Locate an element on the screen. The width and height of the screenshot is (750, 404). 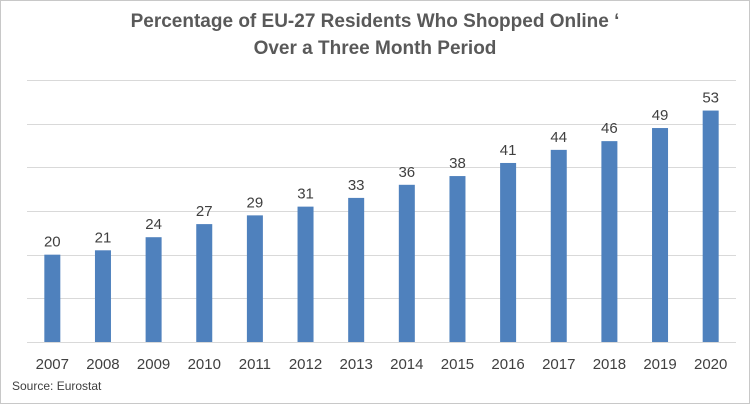
chart-title-line-2: Over a Three Month Period is located at coordinates (375, 48).